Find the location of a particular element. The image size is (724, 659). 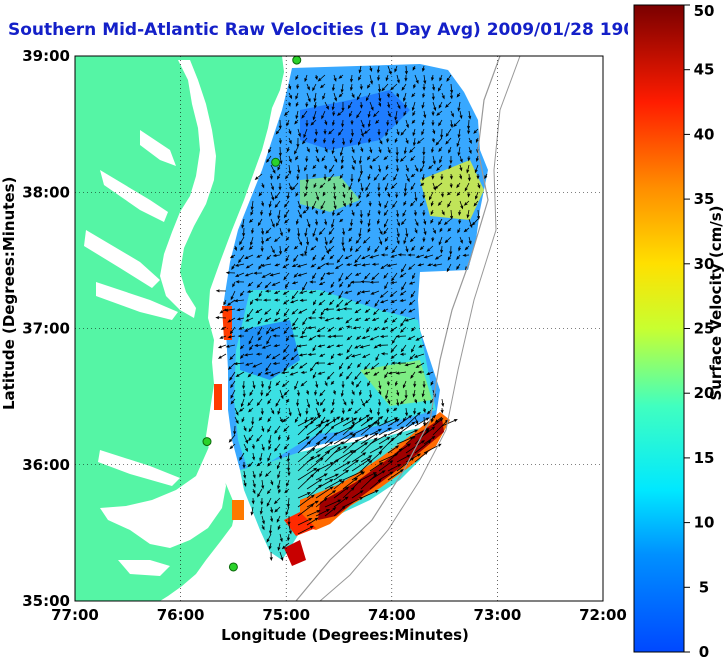

colorbar-tick-label: 35 is located at coordinates (704, 199).